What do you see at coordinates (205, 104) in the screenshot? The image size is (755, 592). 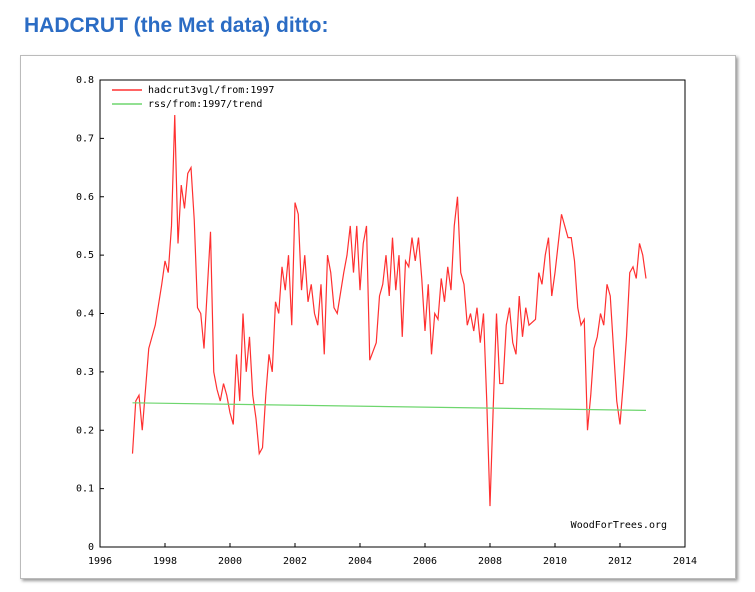 I see `legend-label: rss/from:1997/trend` at bounding box center [205, 104].